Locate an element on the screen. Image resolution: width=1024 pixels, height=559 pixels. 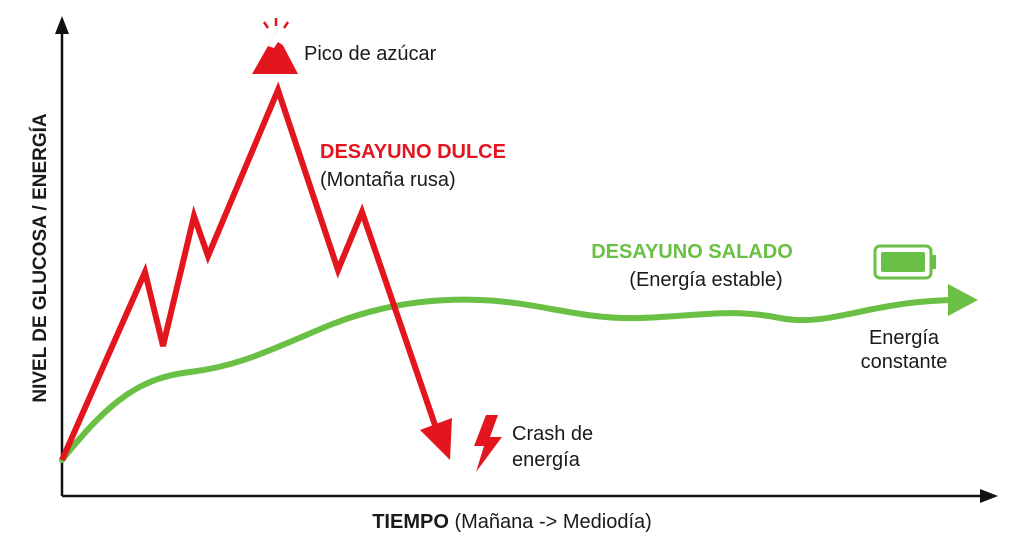
peak-label: Pico de azúcar is located at coordinates (370, 54).